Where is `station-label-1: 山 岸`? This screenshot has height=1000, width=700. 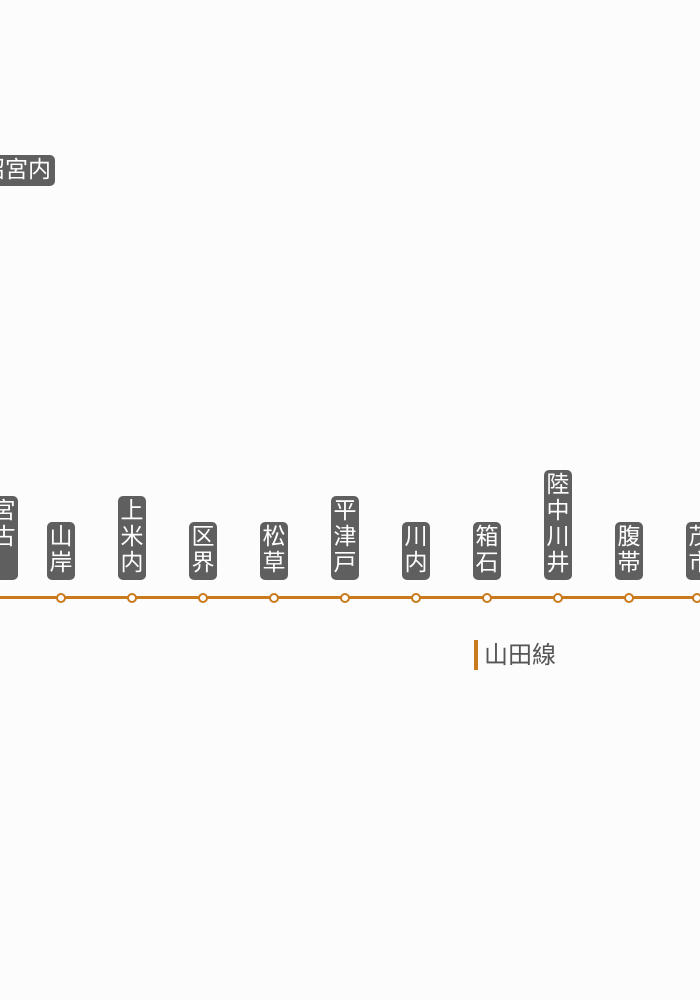
station-label-1: 山 岸 is located at coordinates (61, 551).